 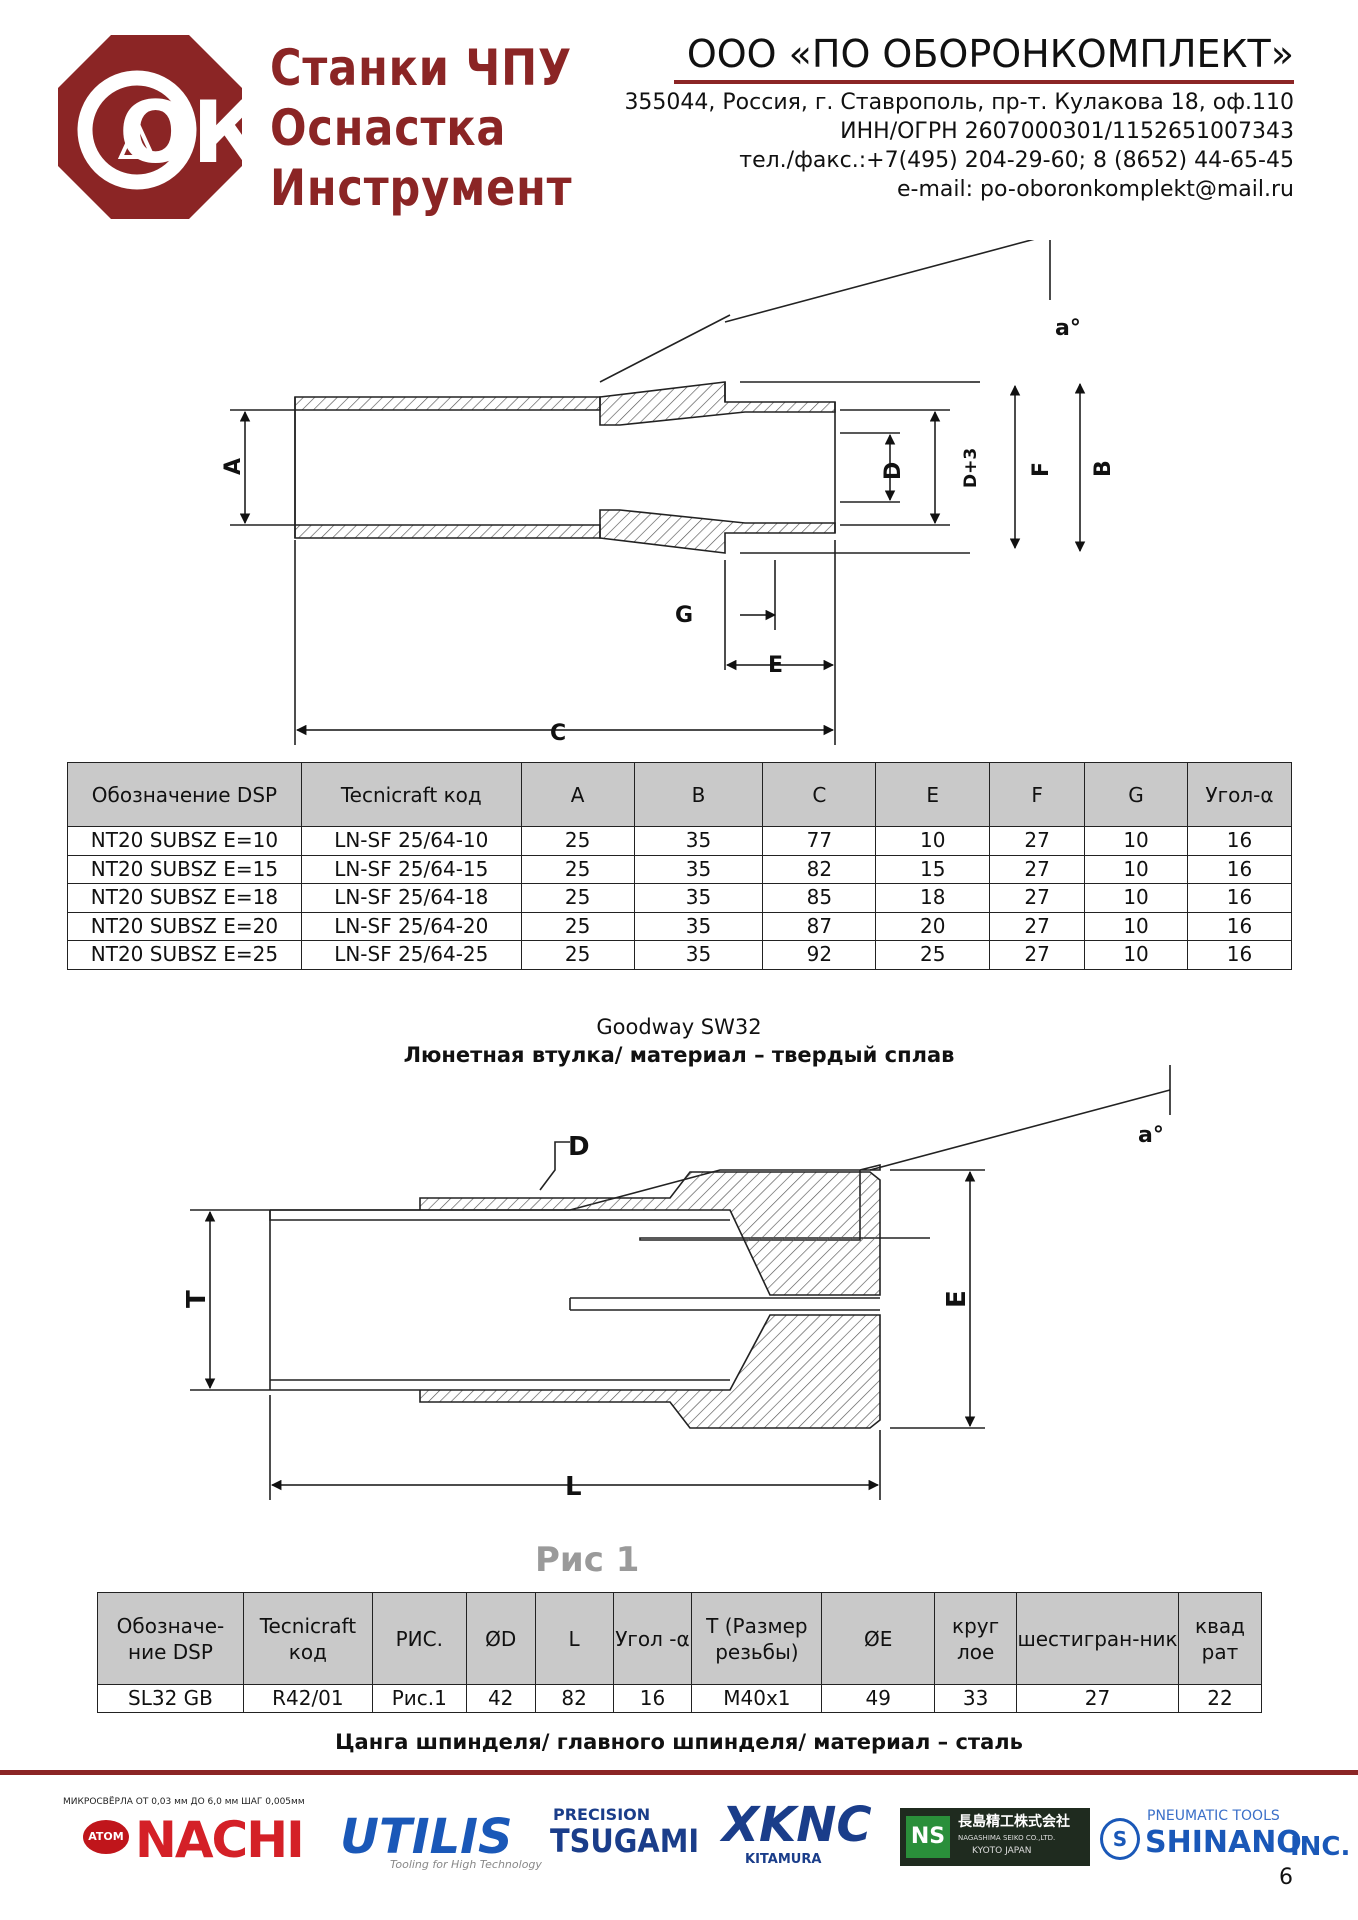 I want to click on table-cell: LN-SF 25/64-10, so click(x=411, y=841).